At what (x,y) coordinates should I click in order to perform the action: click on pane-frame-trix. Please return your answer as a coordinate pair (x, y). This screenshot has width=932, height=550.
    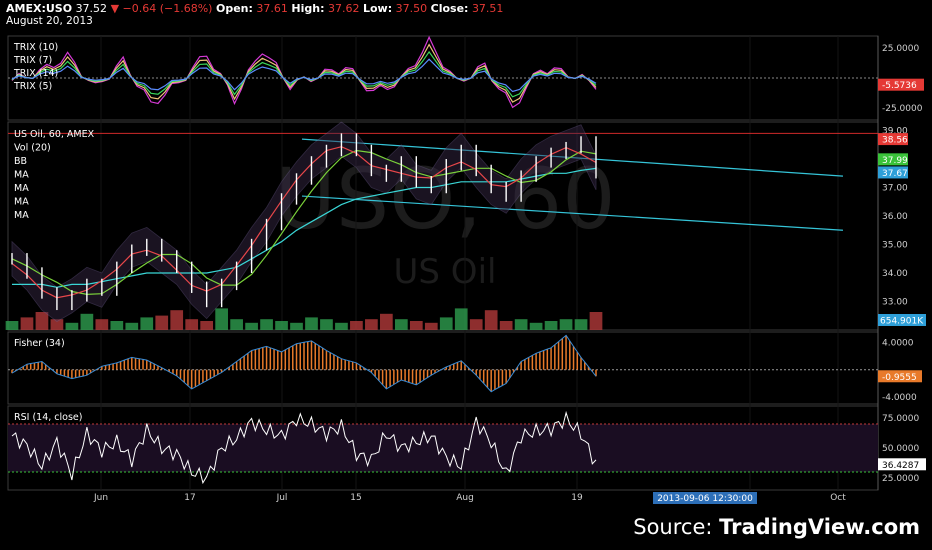
    Looking at the image, I should click on (443, 78).